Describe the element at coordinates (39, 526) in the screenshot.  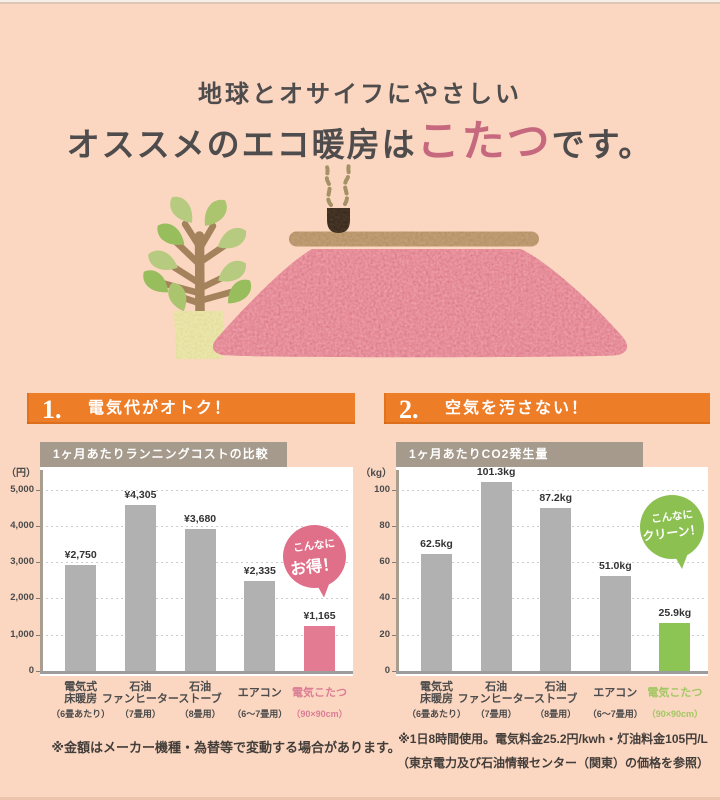
I see `tick-mark-4,000` at that location.